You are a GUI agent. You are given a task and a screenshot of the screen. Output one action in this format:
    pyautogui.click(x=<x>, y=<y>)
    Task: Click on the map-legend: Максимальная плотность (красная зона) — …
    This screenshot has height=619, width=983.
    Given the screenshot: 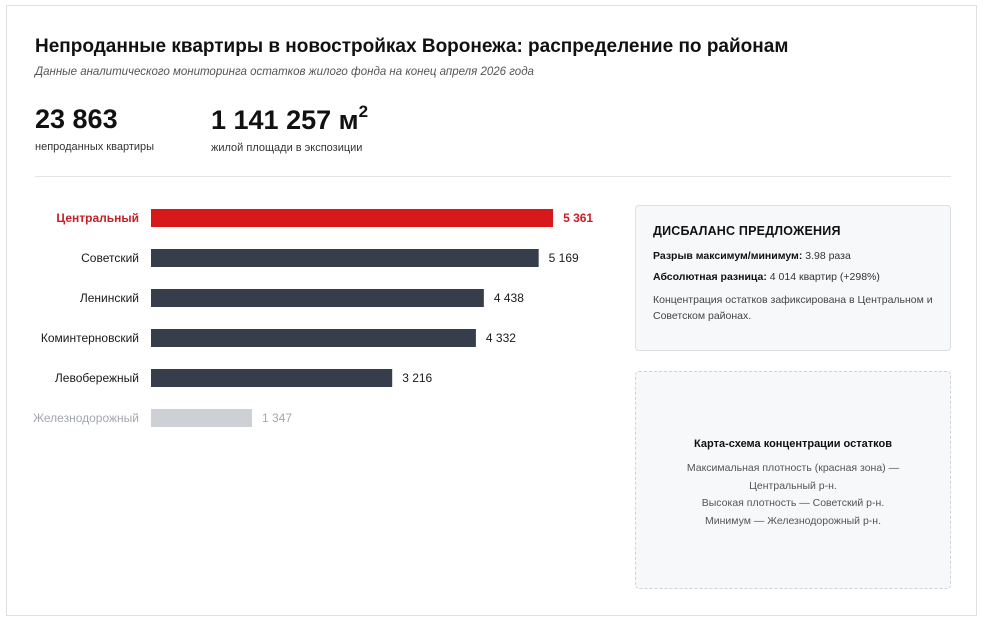 What is the action you would take?
    pyautogui.click(x=793, y=495)
    